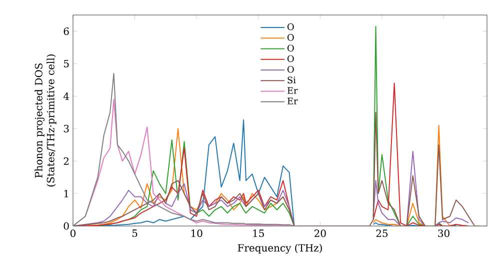 This screenshot has width=500, height=280. Describe the element at coordinates (66, 128) in the screenshot. I see `y-tick-label: 3` at that location.